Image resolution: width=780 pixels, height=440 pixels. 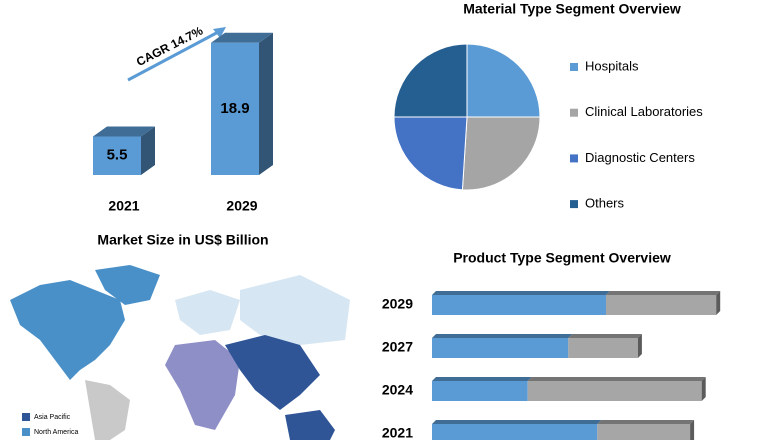 What do you see at coordinates (562, 258) in the screenshot?
I see `chart-title: Product Type Segment Overview` at bounding box center [562, 258].